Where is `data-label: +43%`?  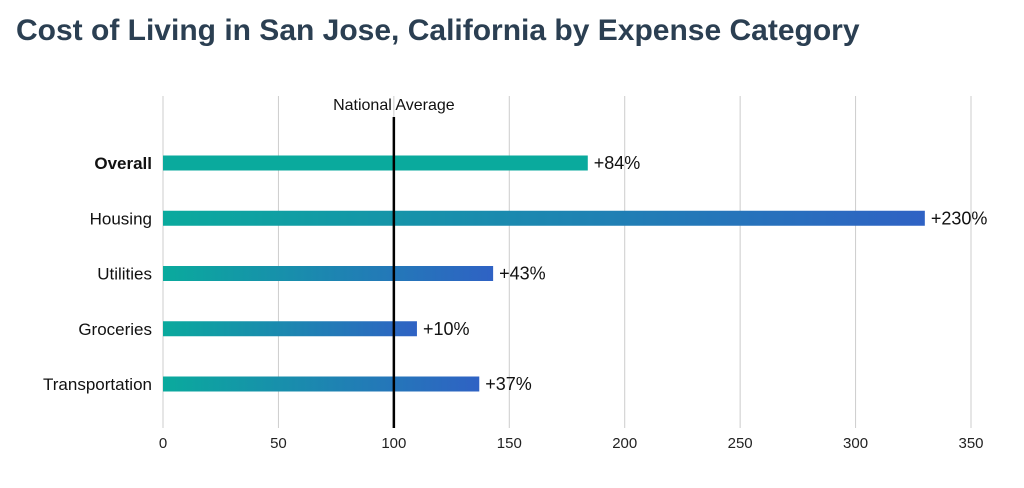 data-label: +43% is located at coordinates (522, 274).